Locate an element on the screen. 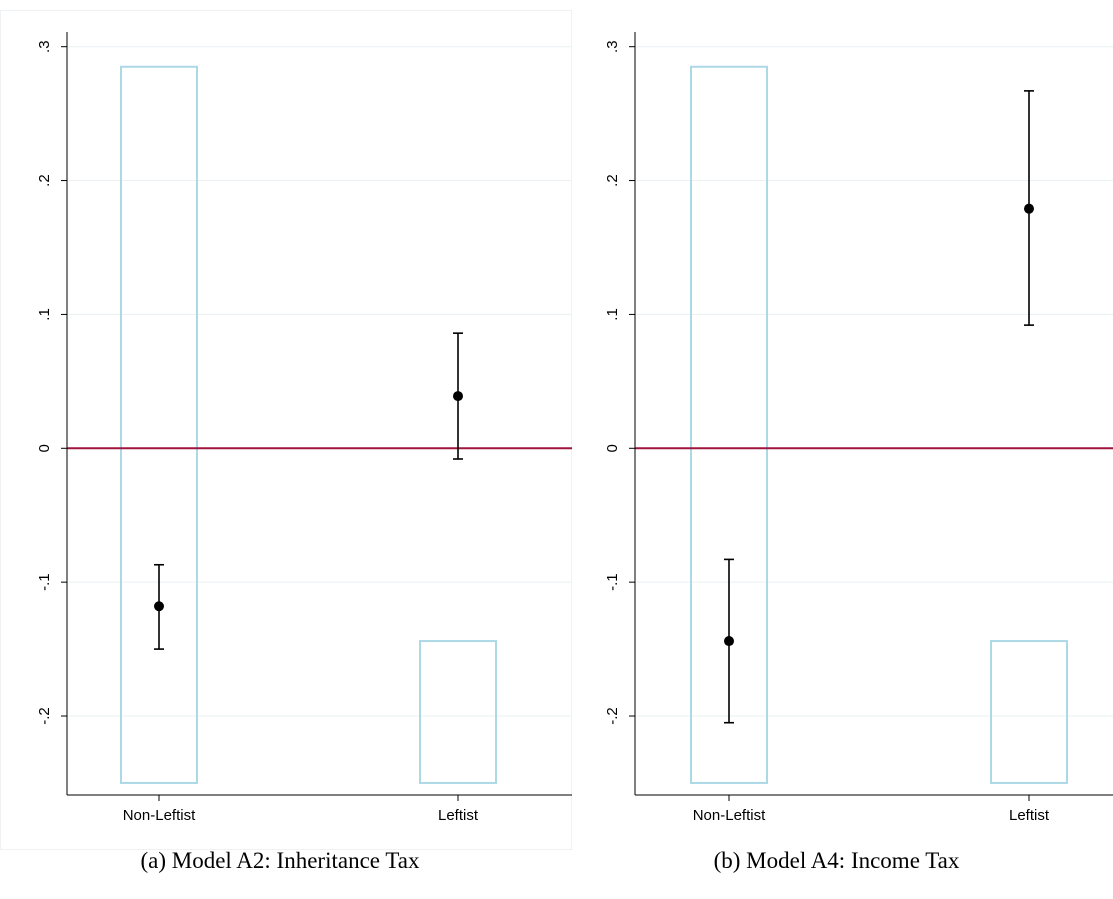 The image size is (1113, 899). caption-a: (a) Model A2: Inheritance Tax is located at coordinates (280, 860).